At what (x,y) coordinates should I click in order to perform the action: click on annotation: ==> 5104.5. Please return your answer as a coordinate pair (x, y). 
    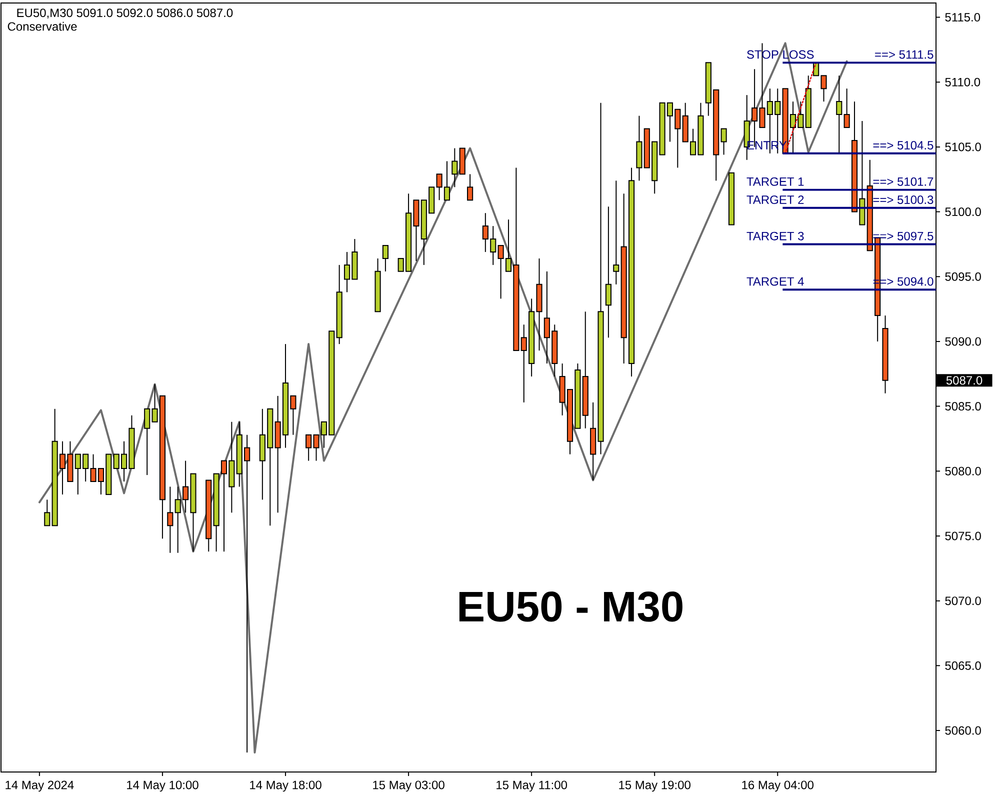
    Looking at the image, I should click on (903, 145).